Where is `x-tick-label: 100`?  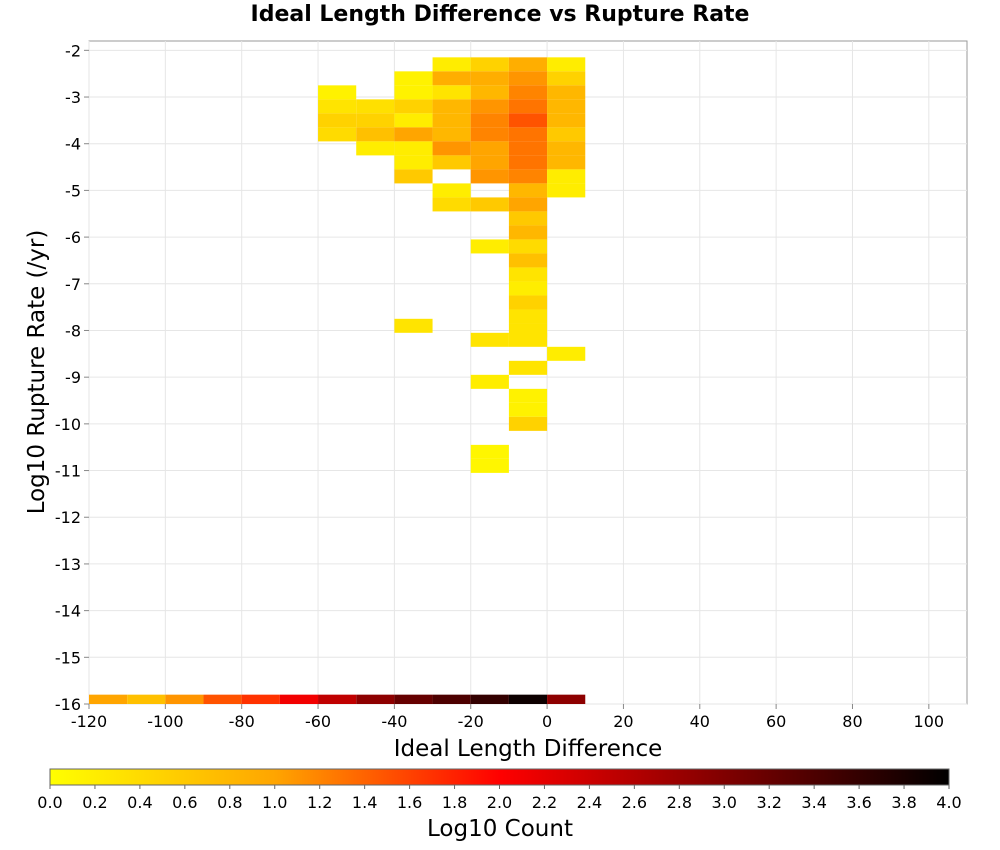 x-tick-label: 100 is located at coordinates (929, 721).